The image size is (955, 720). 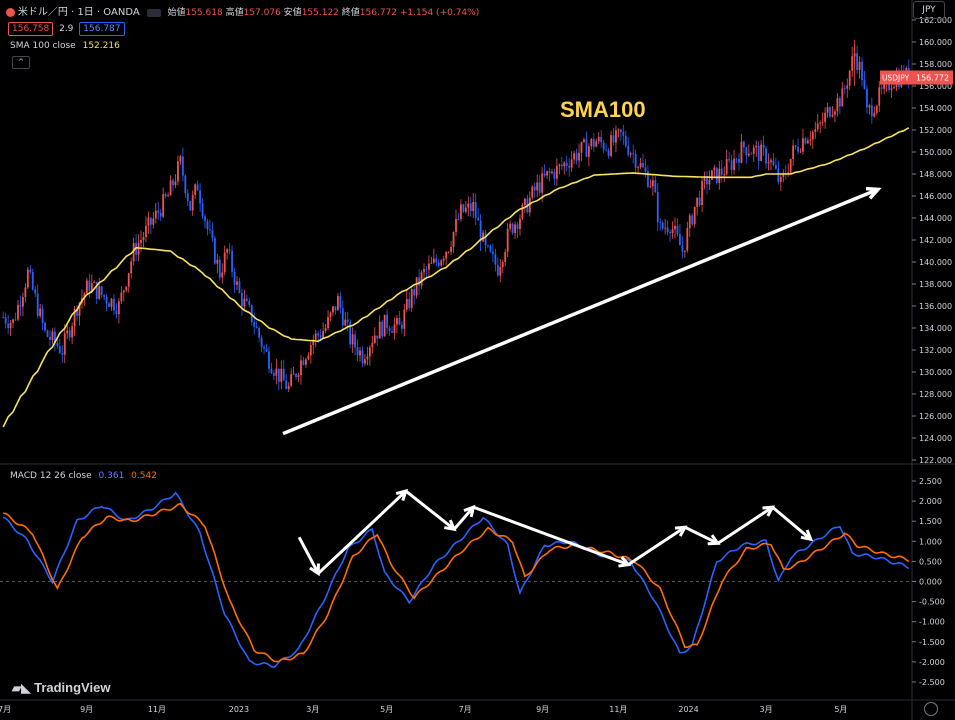 What do you see at coordinates (935, 152) in the screenshot?
I see `price-tick-label: 150.000` at bounding box center [935, 152].